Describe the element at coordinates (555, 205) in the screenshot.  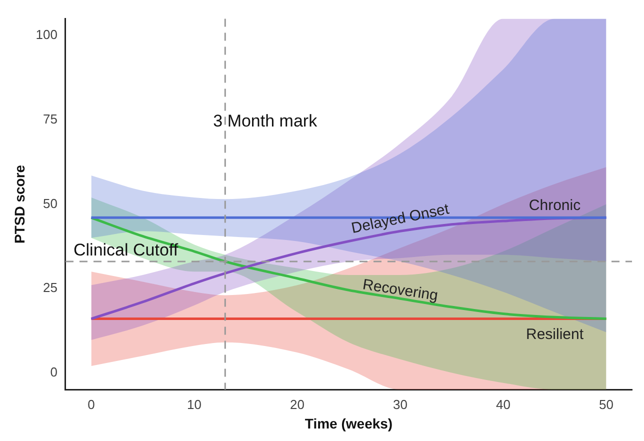
I see `series-label: Chronic` at that location.